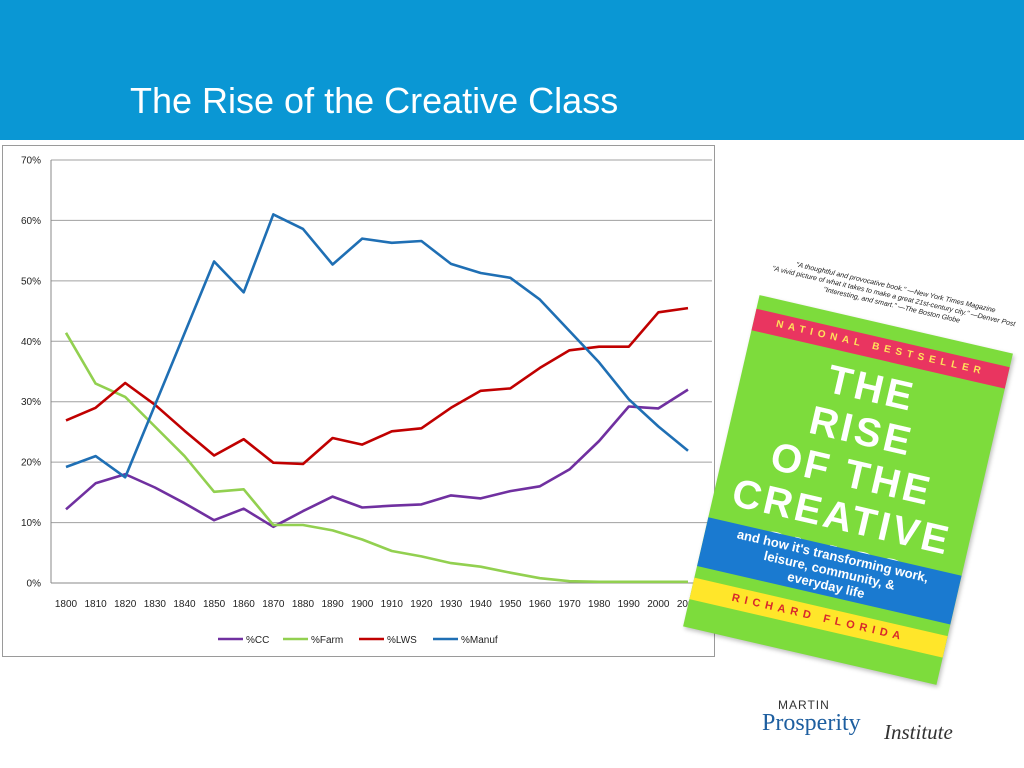 Image resolution: width=1024 pixels, height=768 pixels. Describe the element at coordinates (510, 604) in the screenshot. I see `x-tick-label: 1950` at that location.